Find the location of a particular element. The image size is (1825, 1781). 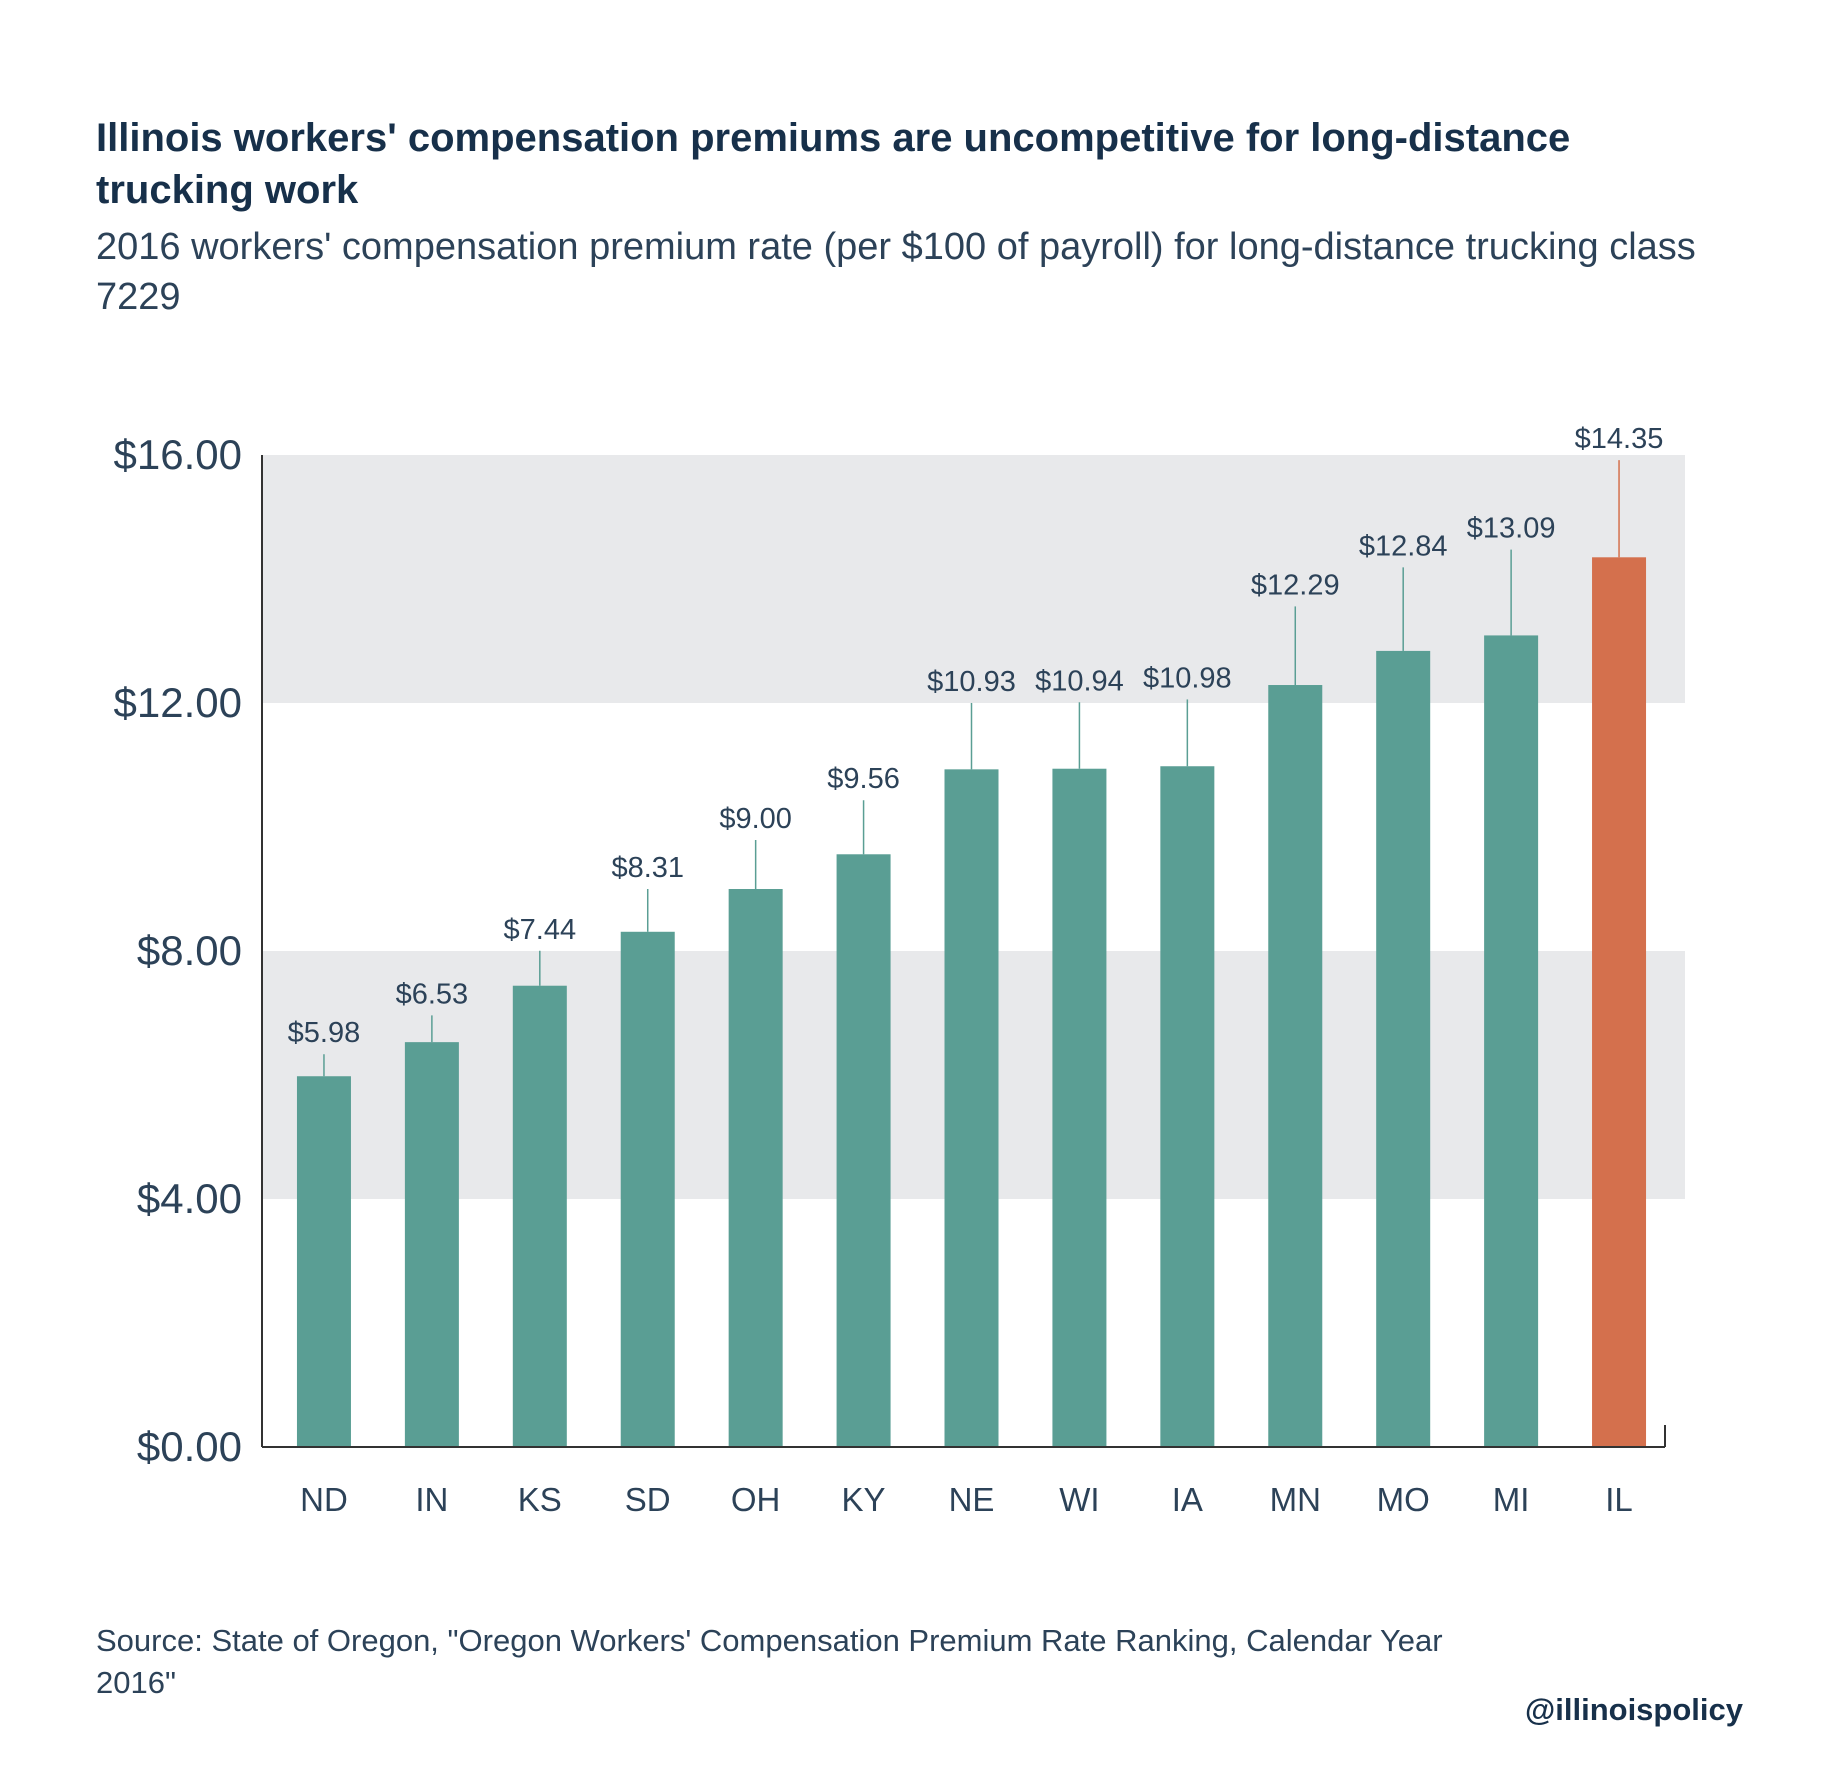

bar-ne is located at coordinates (971, 1108).